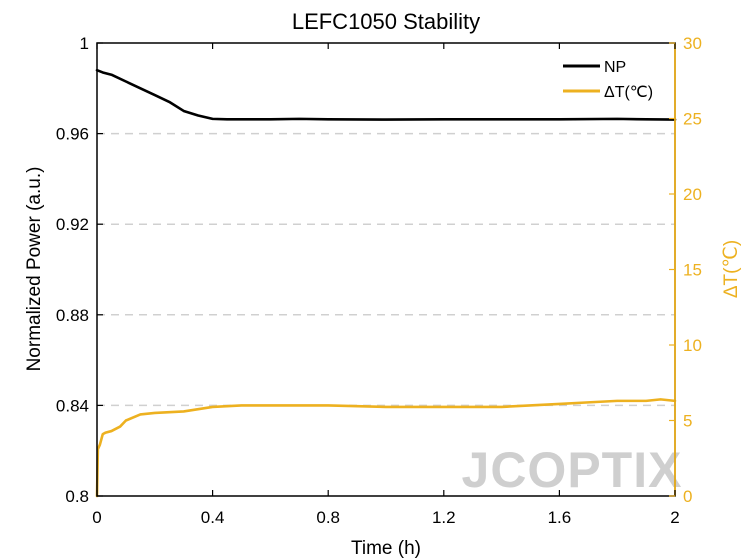 The height and width of the screenshot is (560, 747). I want to click on y-right-axis-label: ΔT(℃), so click(731, 269).